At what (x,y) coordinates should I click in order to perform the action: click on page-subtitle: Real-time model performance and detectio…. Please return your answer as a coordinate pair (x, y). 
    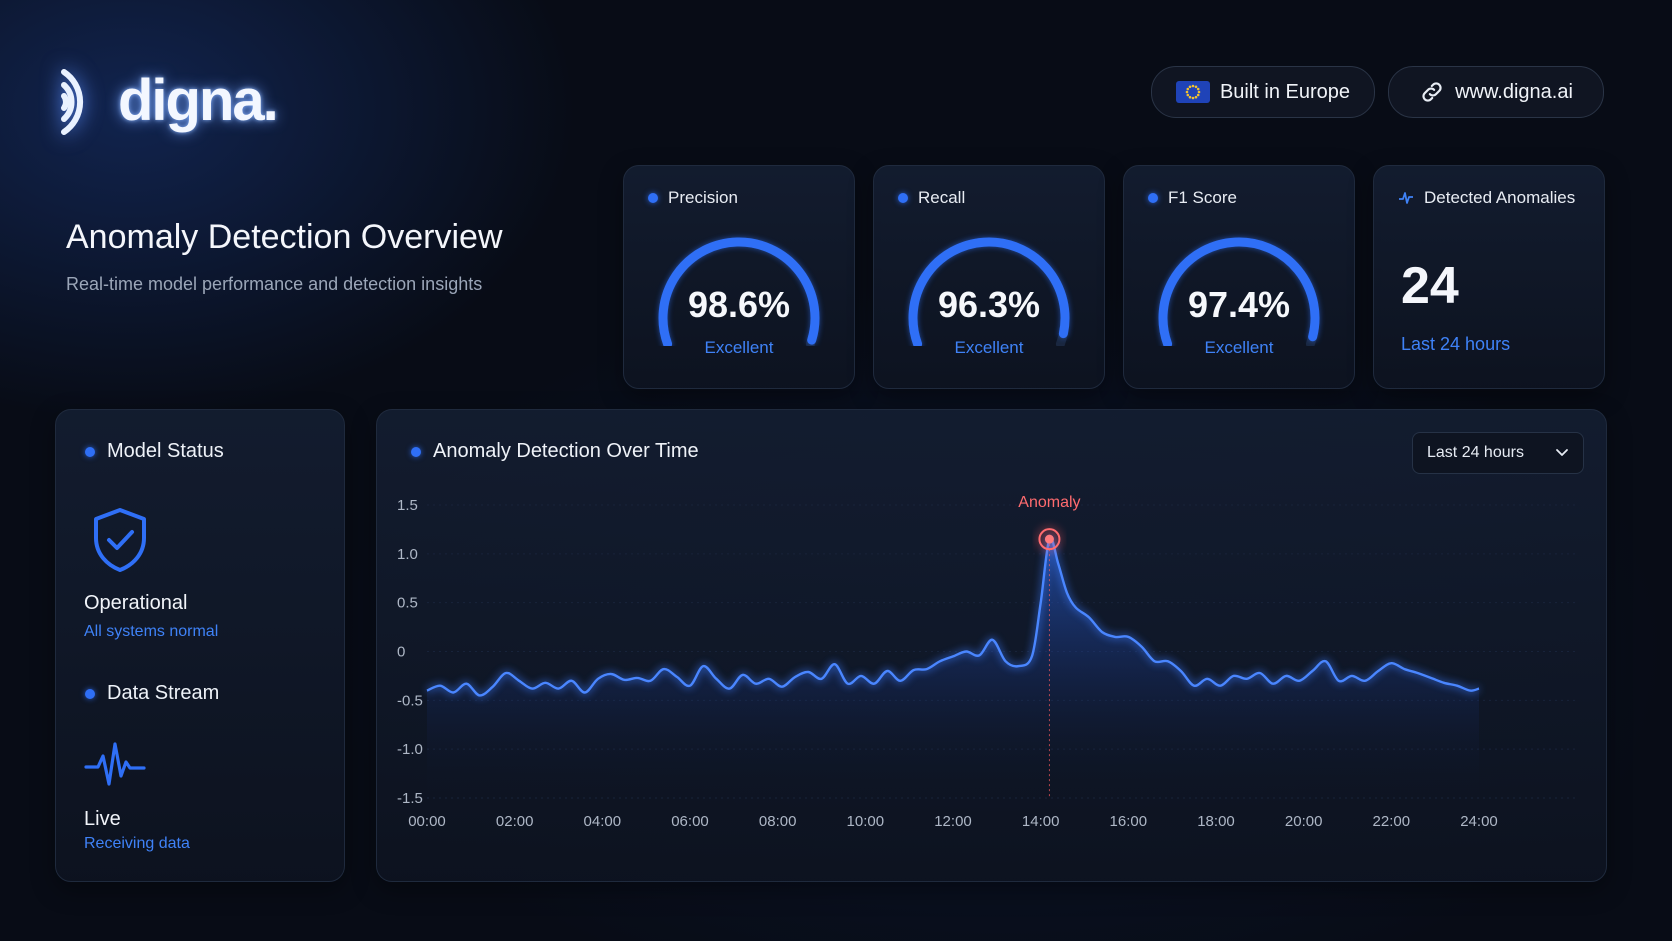
    Looking at the image, I should click on (274, 284).